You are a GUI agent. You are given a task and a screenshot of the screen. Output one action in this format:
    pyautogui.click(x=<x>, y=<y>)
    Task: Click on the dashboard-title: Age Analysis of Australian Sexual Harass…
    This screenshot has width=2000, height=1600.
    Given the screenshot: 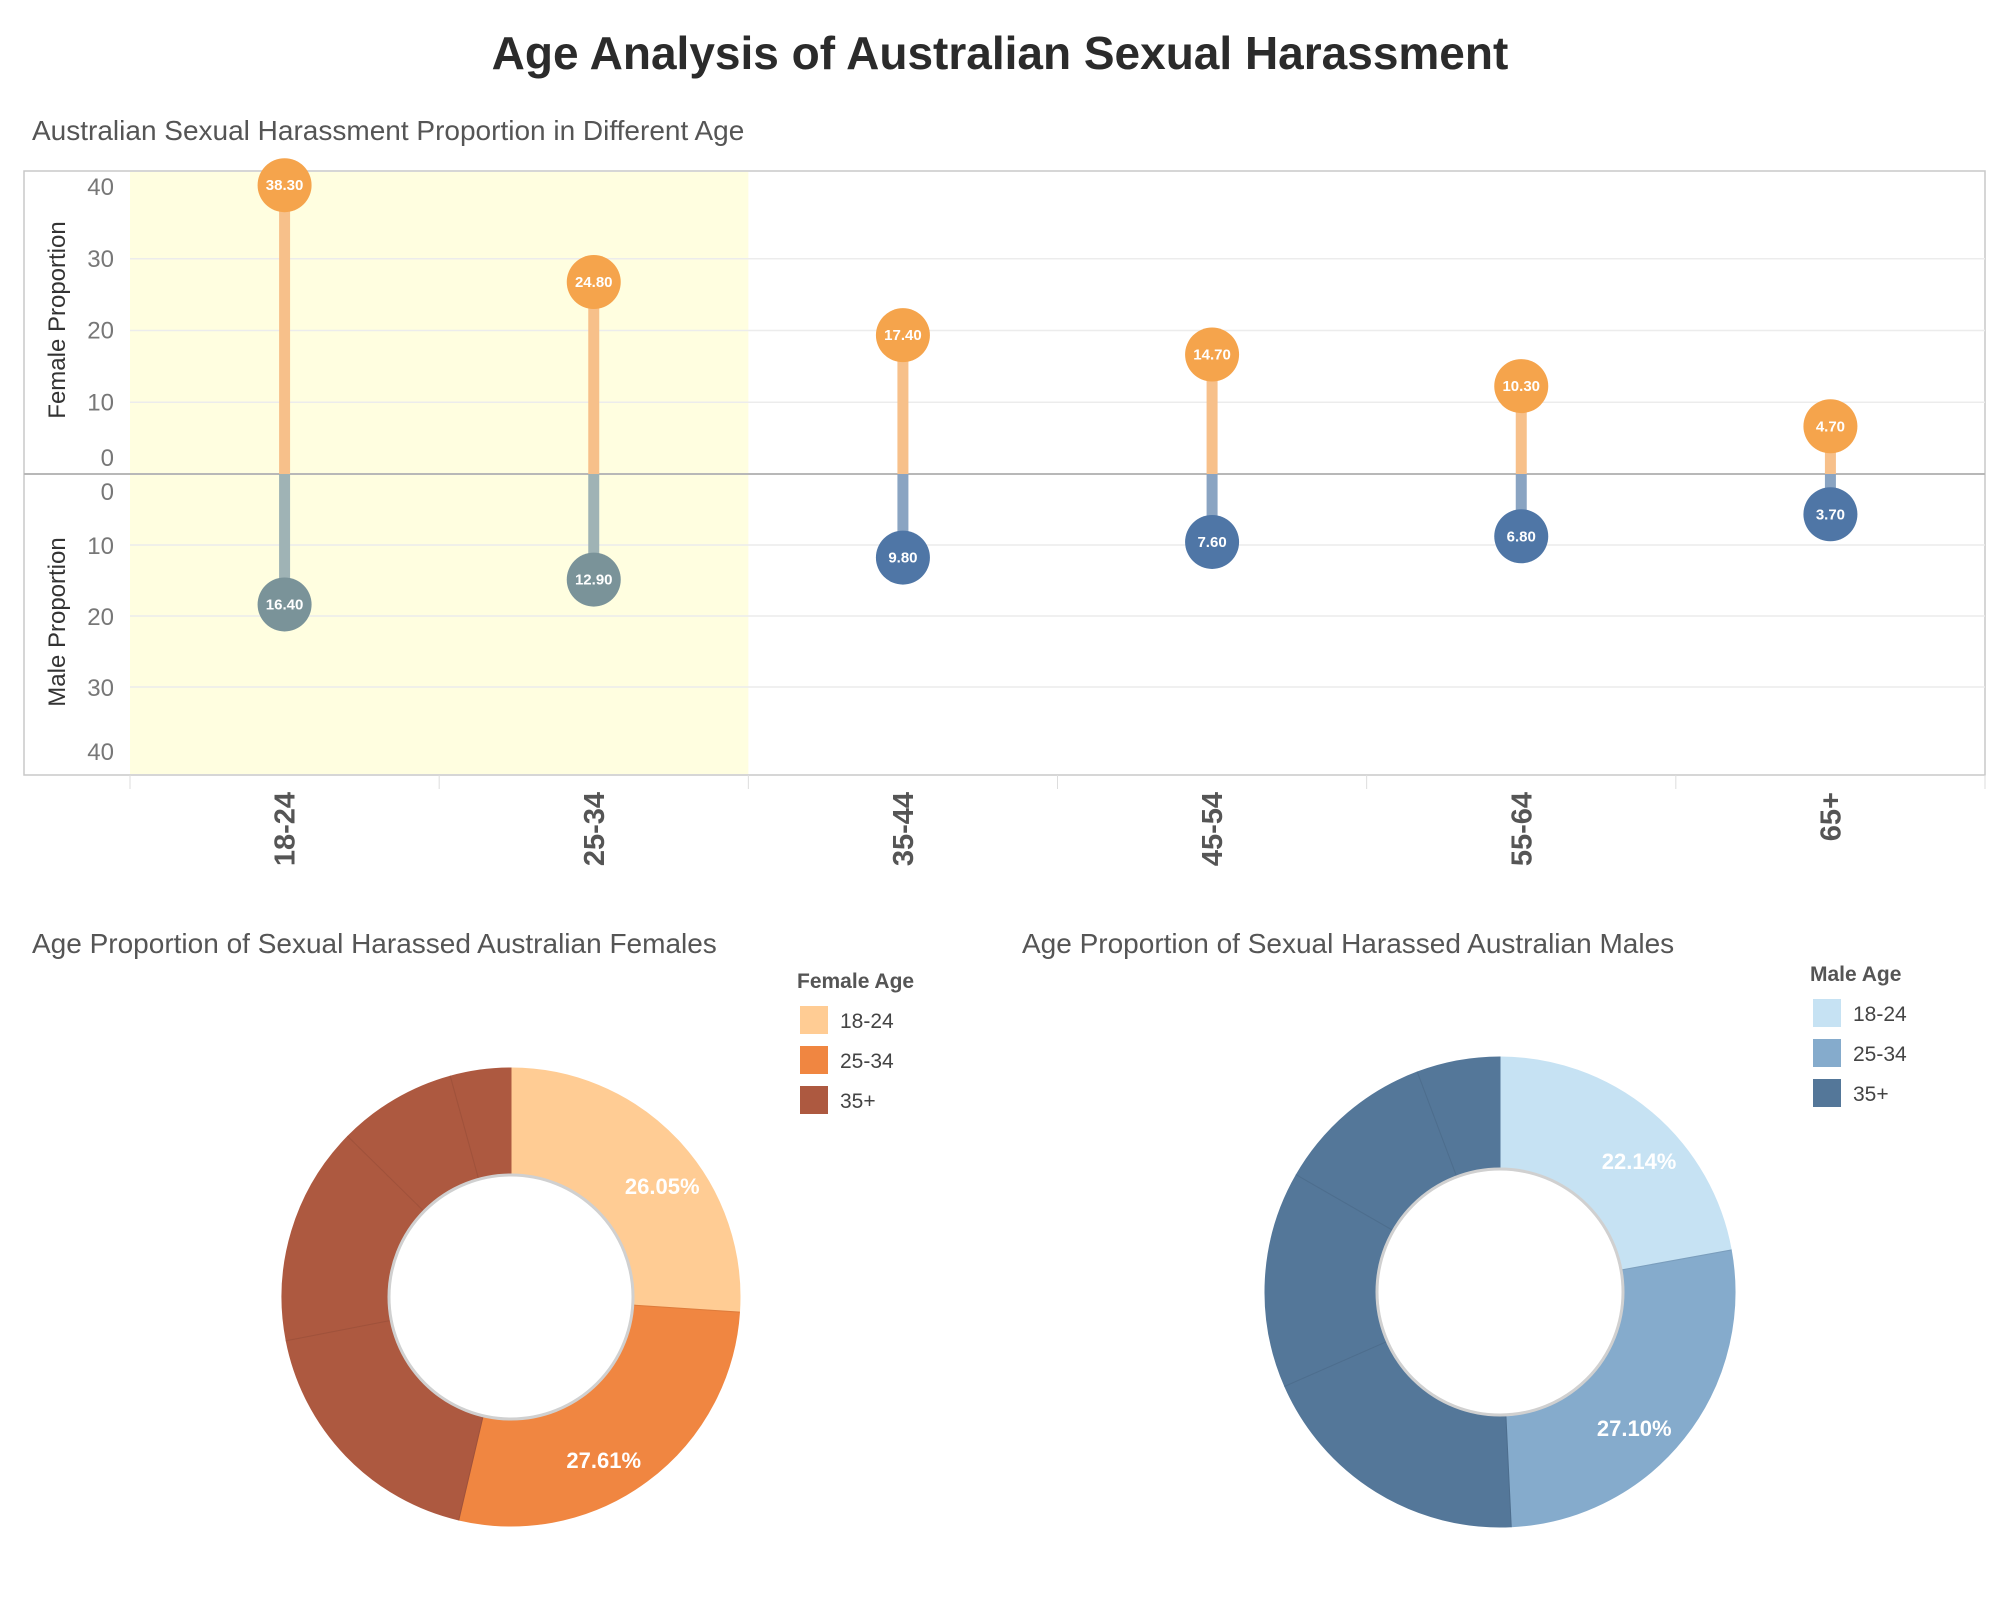 What is the action you would take?
    pyautogui.click(x=1000, y=53)
    